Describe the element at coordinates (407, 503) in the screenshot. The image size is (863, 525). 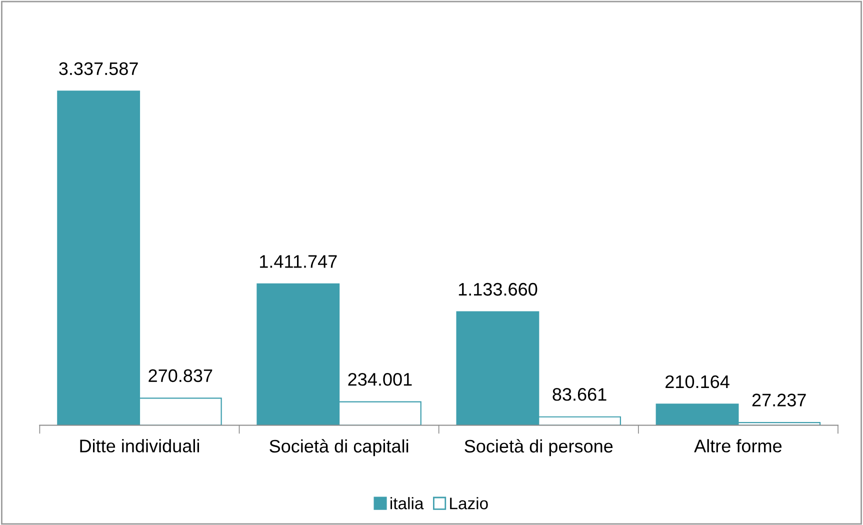
I see `legend-label: italia` at that location.